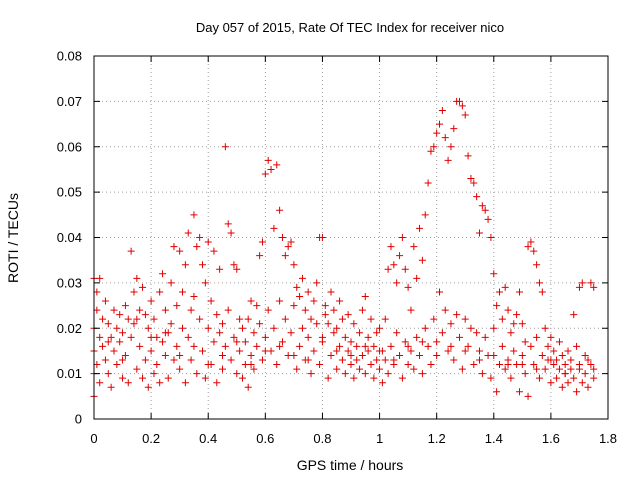  What do you see at coordinates (350, 465) in the screenshot?
I see `x-axis-label: GPS time / hours` at bounding box center [350, 465].